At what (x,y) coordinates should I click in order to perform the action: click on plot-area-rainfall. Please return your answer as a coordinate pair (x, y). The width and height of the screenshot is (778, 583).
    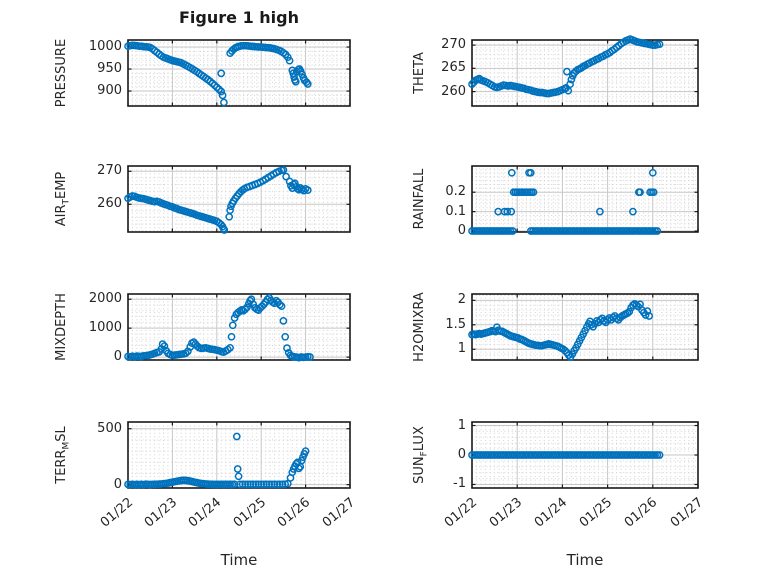
    Looking at the image, I should click on (583, 200).